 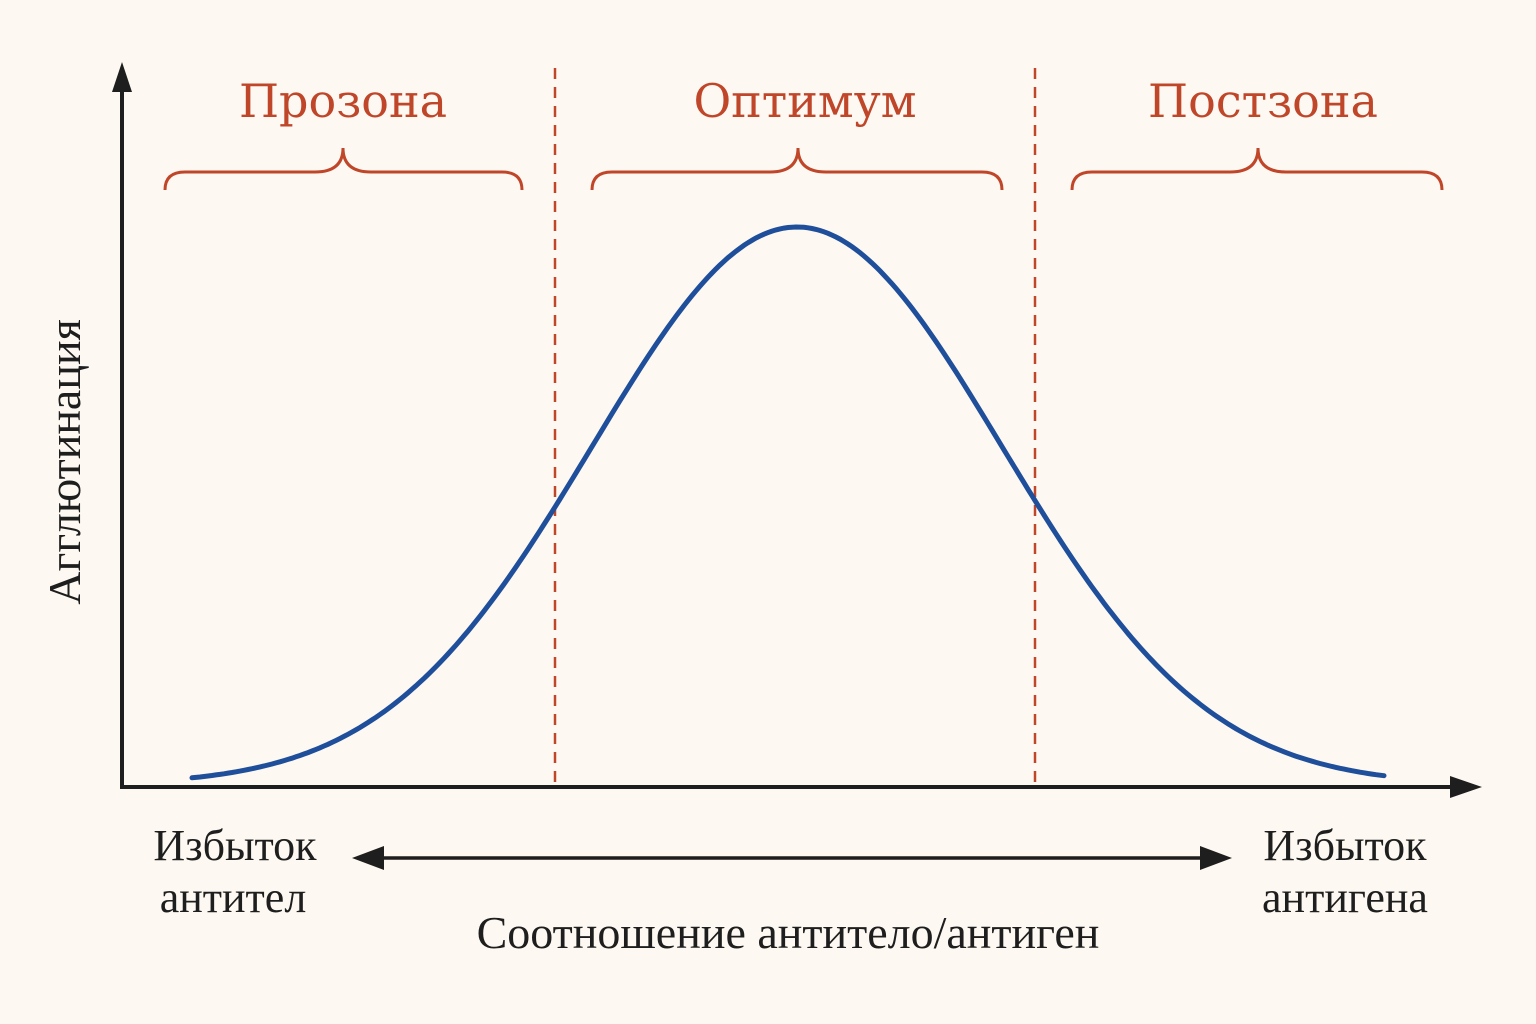 I want to click on x-axis-arrowhead, so click(x=1466, y=787).